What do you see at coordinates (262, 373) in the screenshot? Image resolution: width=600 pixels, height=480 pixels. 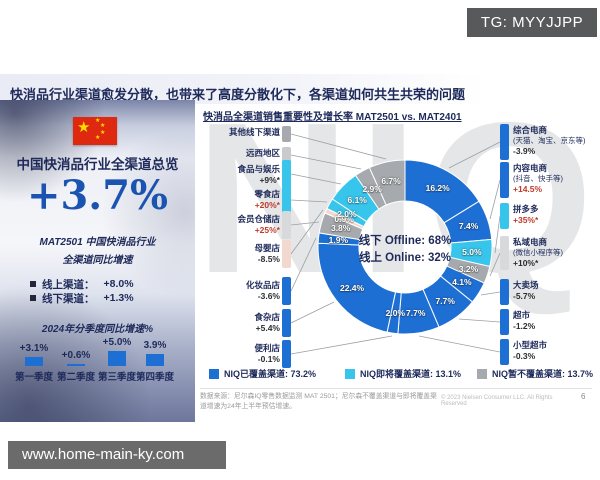 I see `legend-item: NIQ已覆盖渠道: 73.2%` at bounding box center [262, 373].